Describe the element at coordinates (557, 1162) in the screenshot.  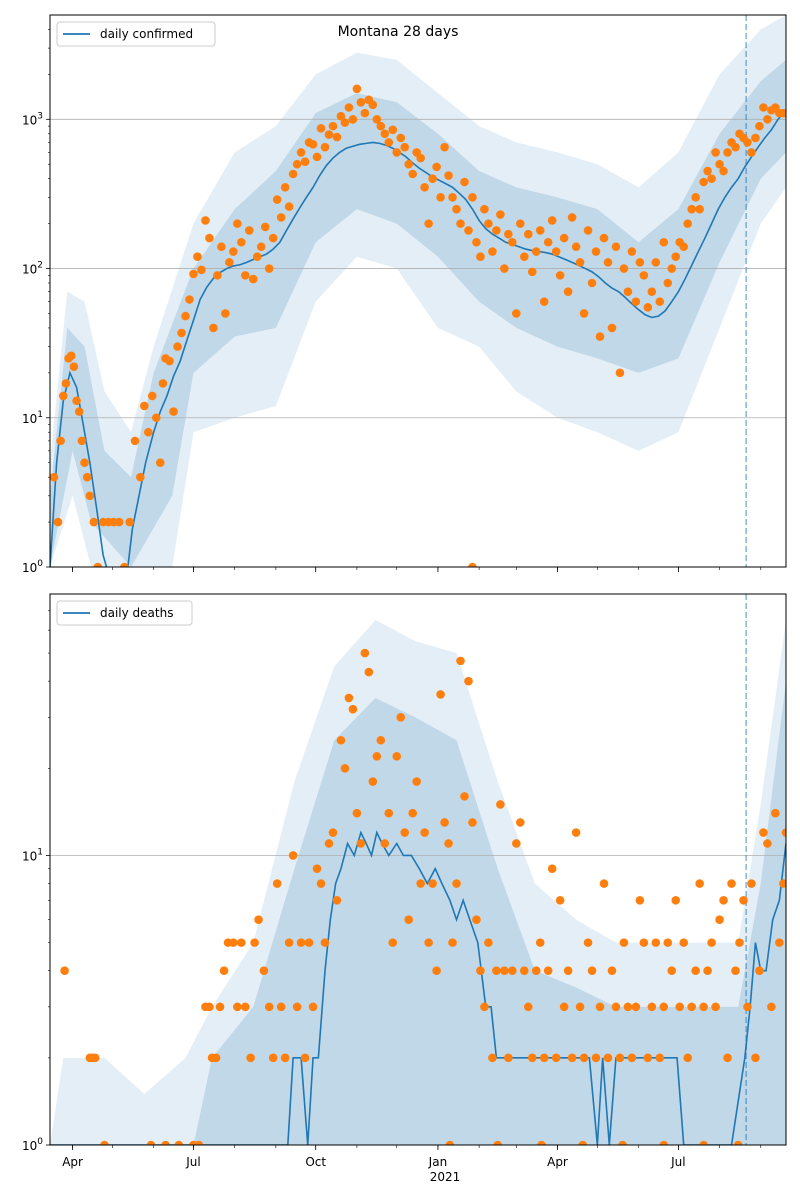
I see `x-tick-label: Apr` at that location.